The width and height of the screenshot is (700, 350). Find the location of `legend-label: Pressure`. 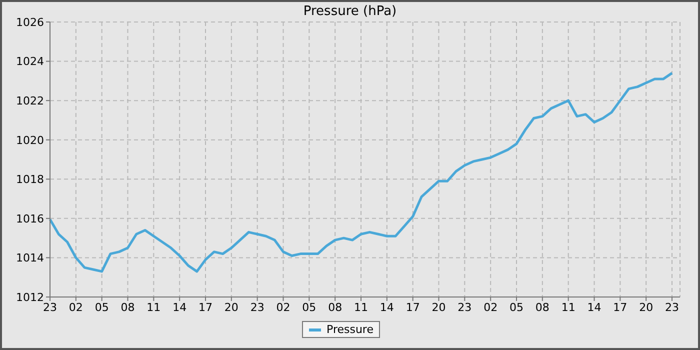

legend-label: Pressure is located at coordinates (350, 329).